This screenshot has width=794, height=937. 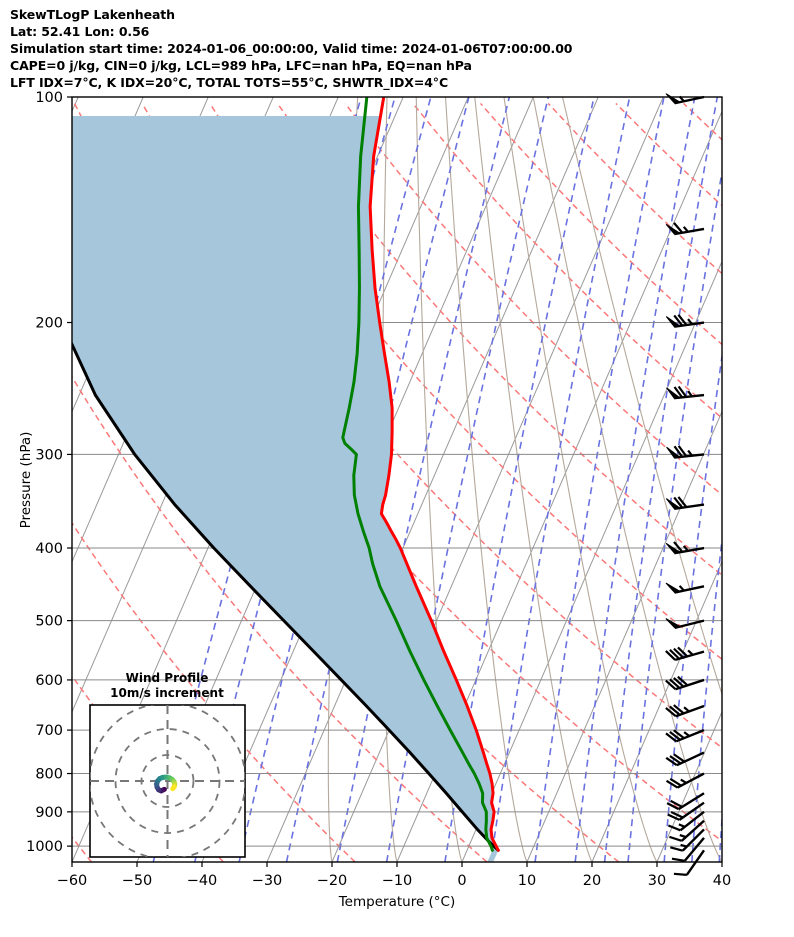 I want to click on y-tick-label: 400, so click(x=49, y=549).